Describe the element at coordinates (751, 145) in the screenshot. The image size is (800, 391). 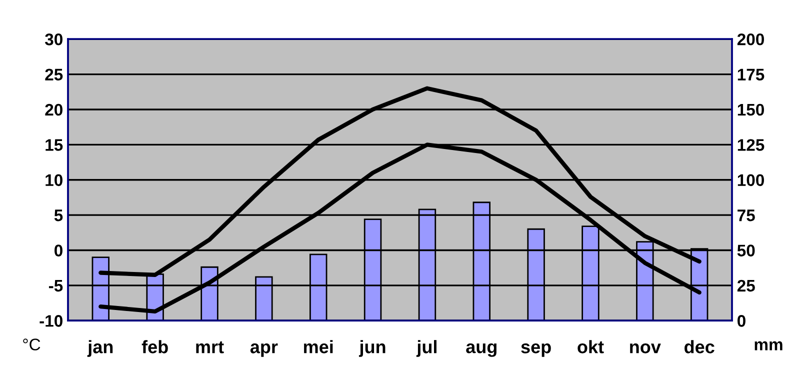
I see `y2-tick-label: 125` at that location.